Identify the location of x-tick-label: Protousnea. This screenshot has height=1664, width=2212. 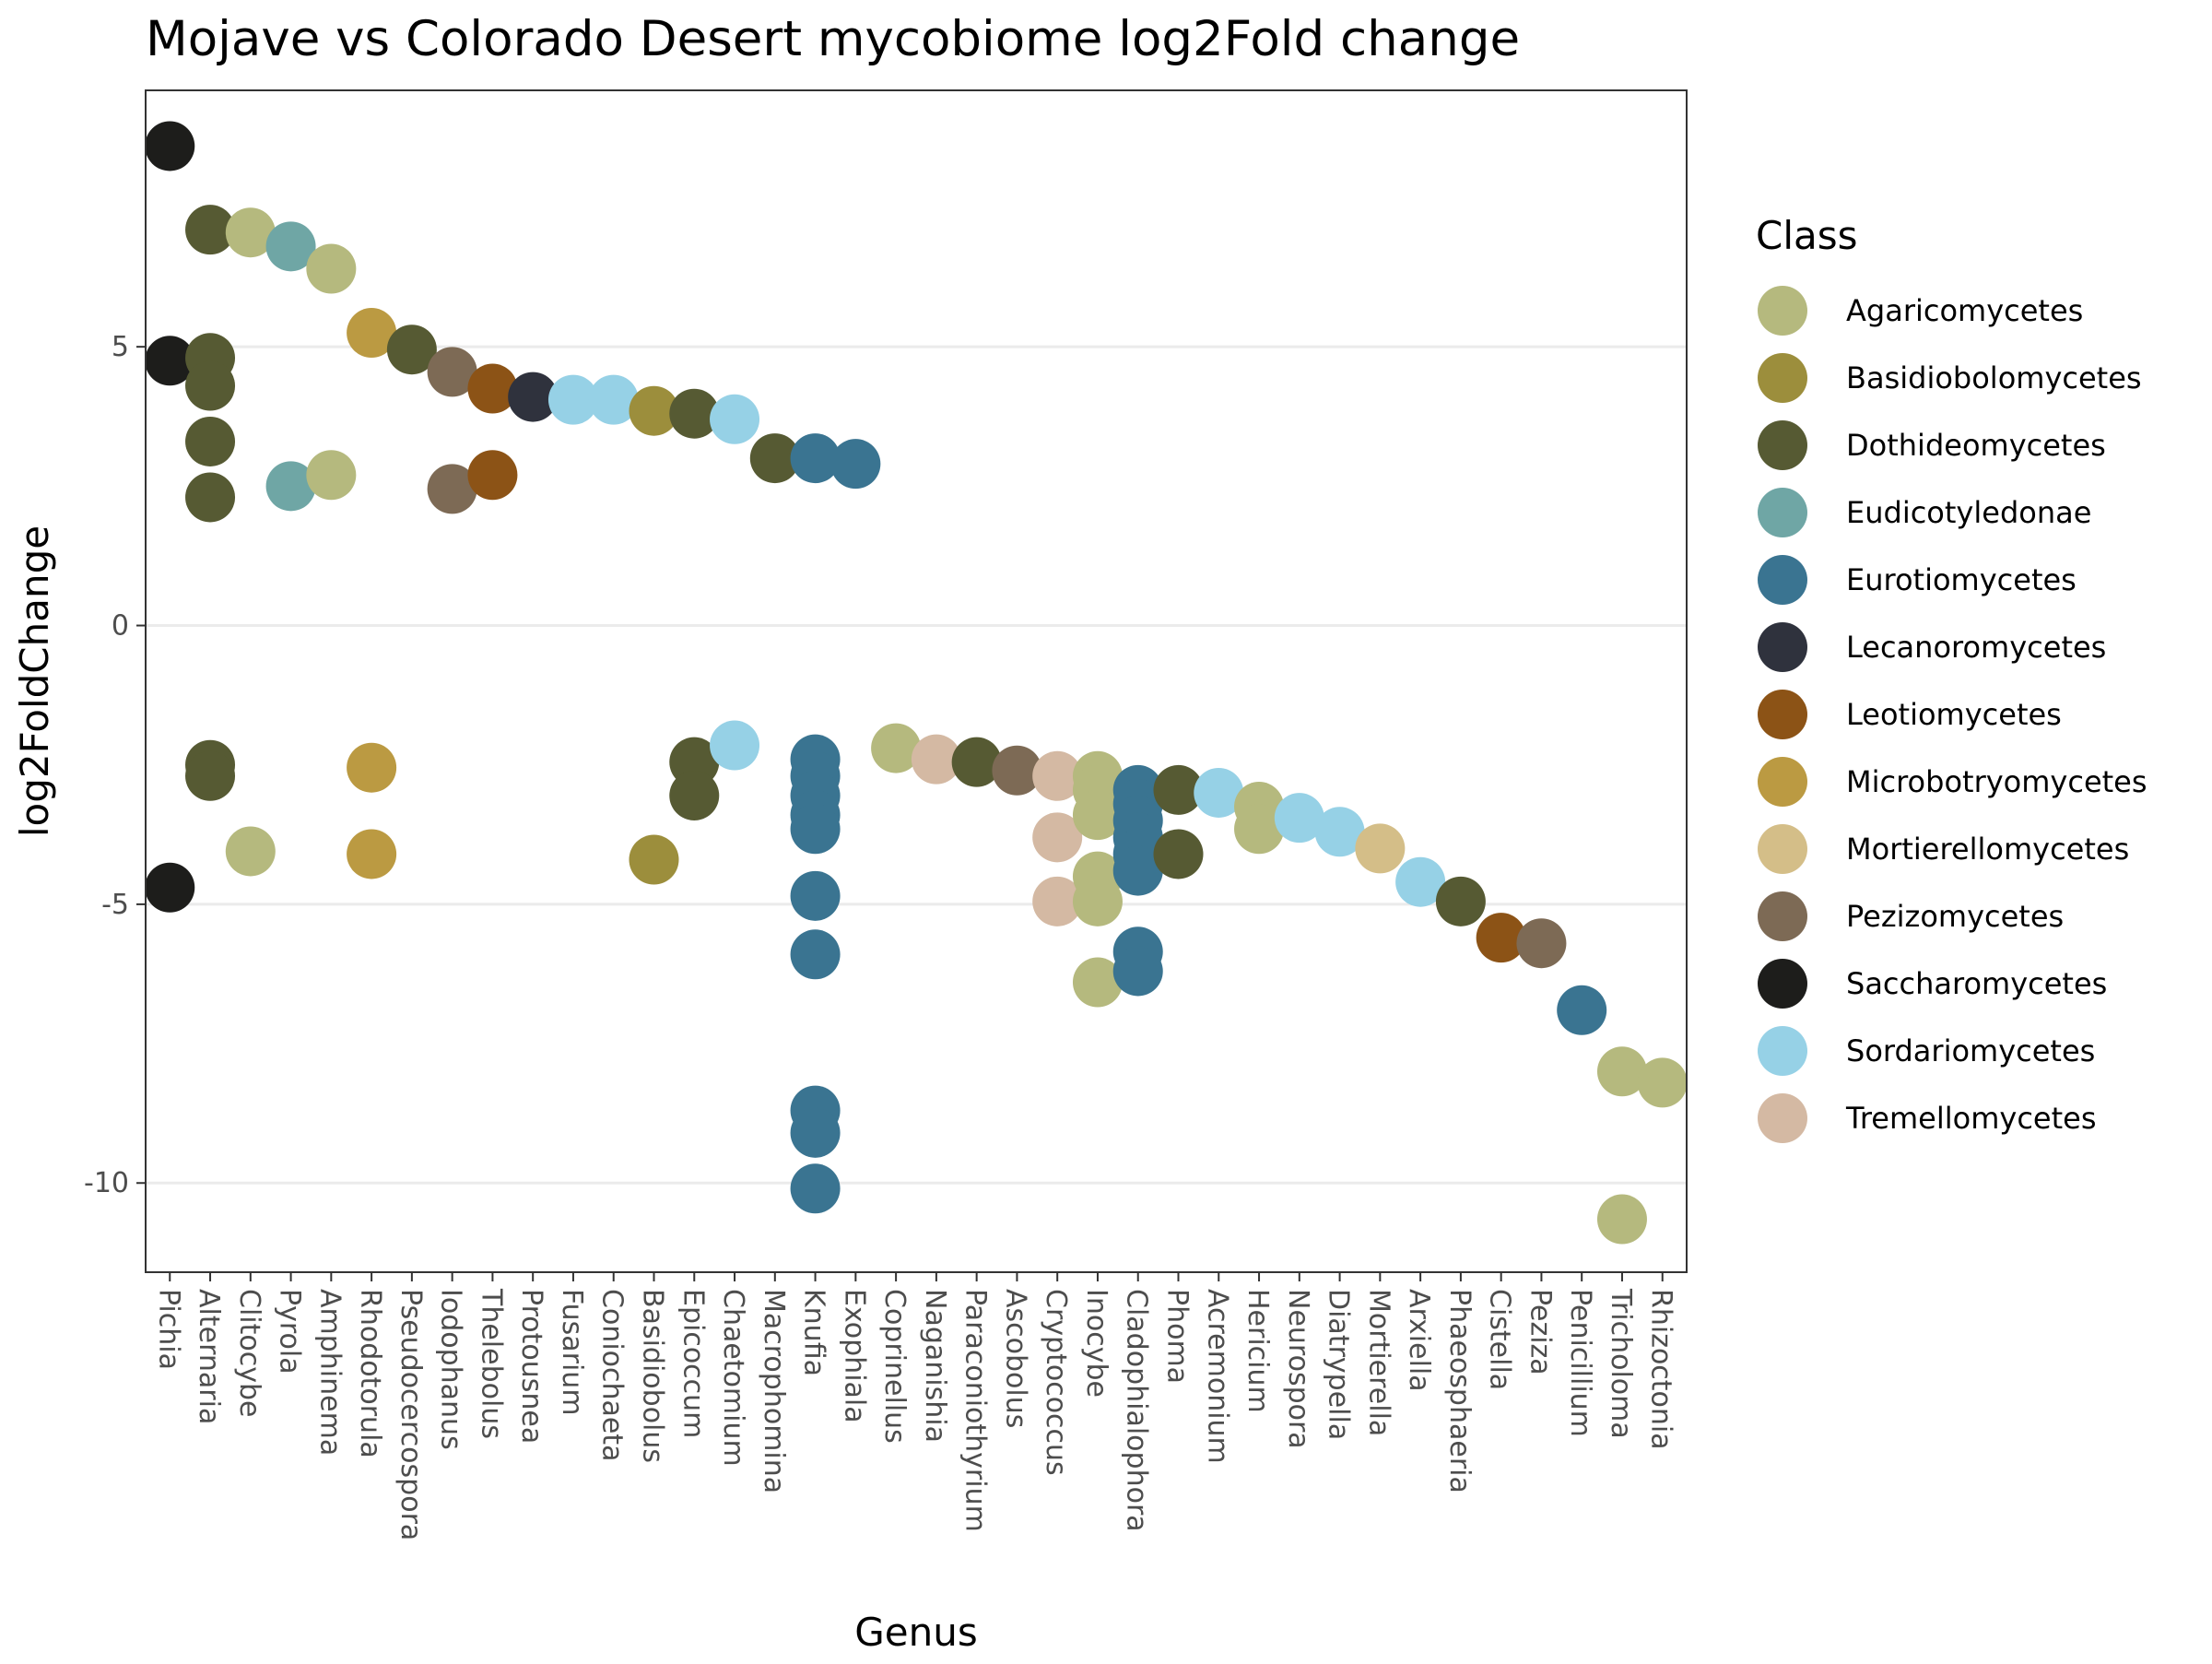
(531, 1366).